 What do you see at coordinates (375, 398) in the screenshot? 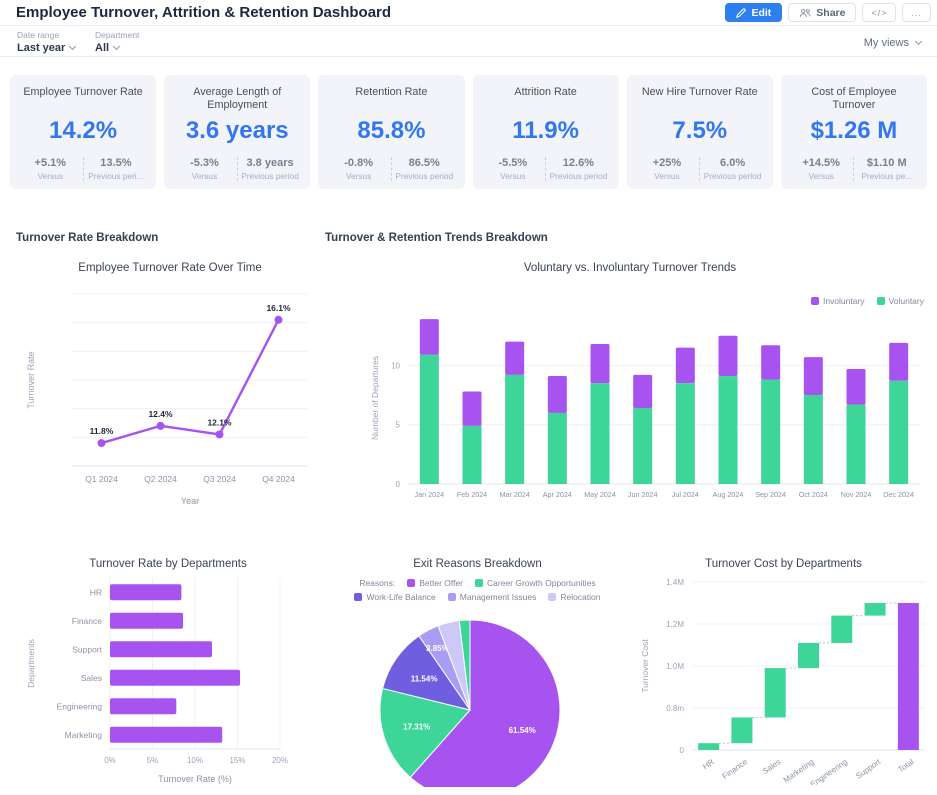
I see `svg-text: Number of Departures` at bounding box center [375, 398].